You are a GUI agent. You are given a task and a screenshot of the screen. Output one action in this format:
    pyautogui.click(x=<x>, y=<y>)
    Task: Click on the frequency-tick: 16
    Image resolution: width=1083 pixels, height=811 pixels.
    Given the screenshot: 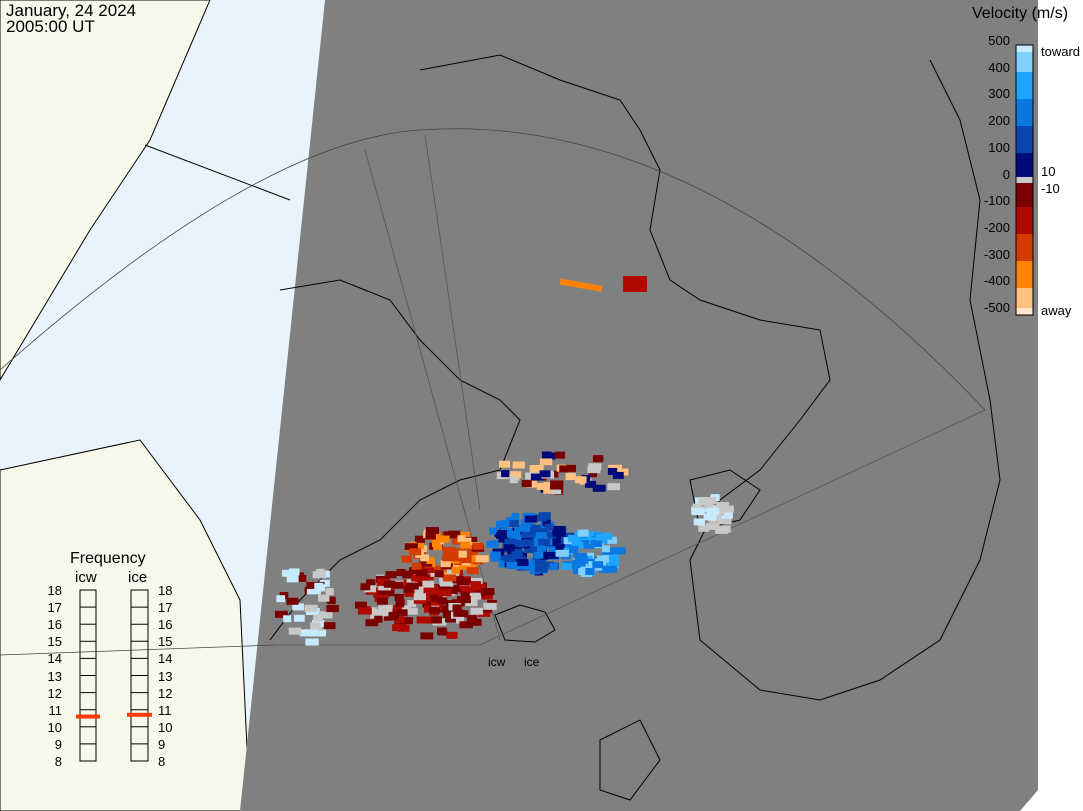 What is the action you would take?
    pyautogui.click(x=54, y=625)
    